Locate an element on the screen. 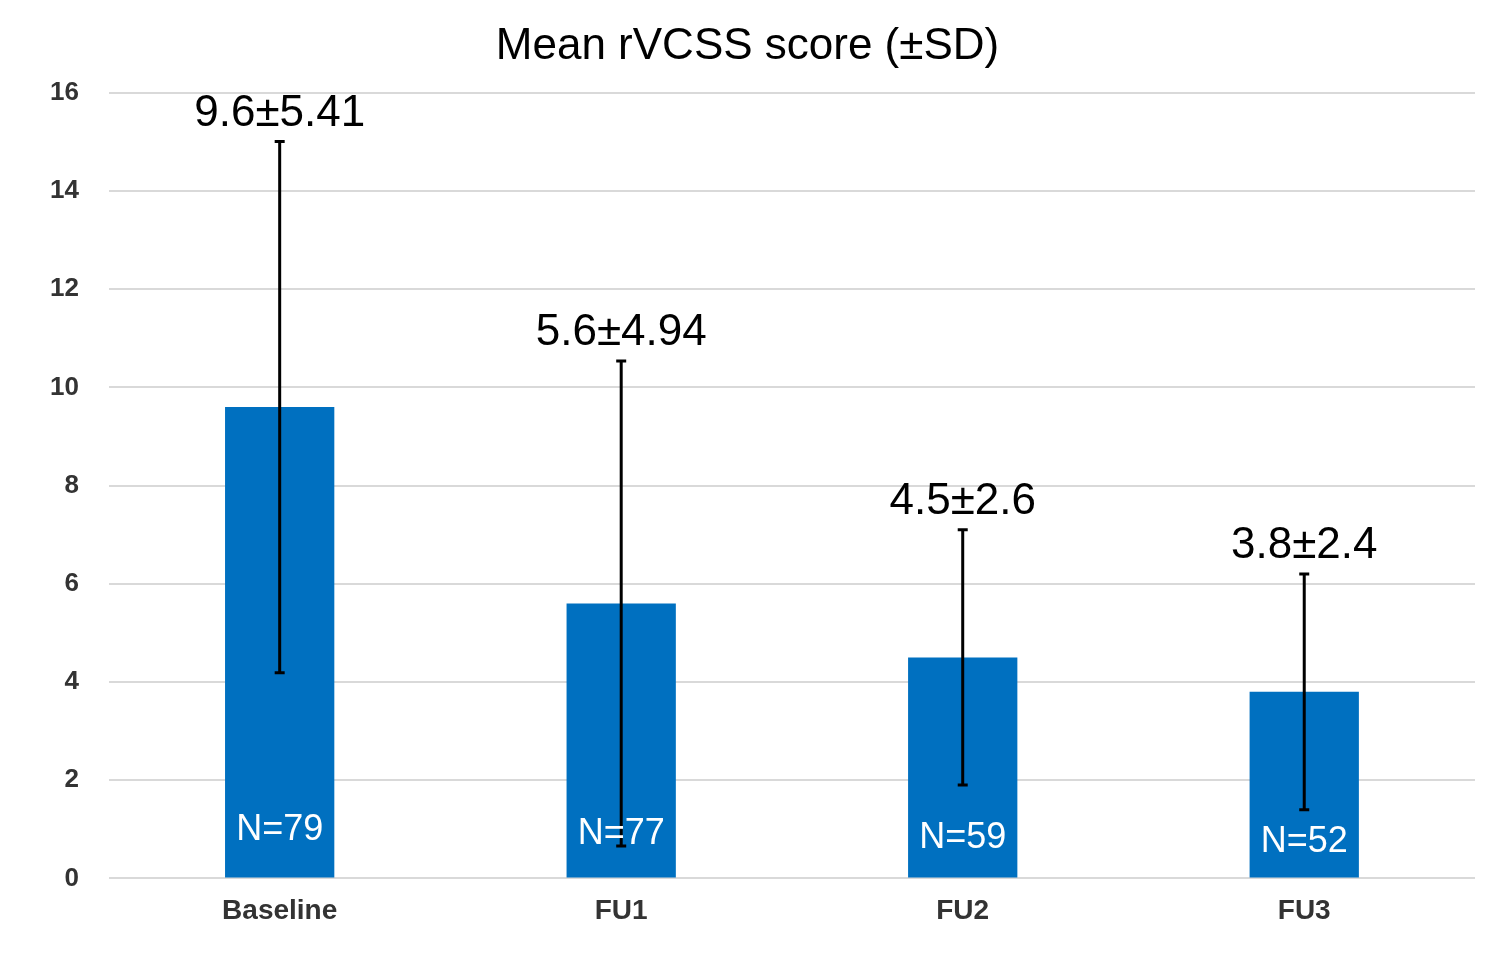 The image size is (1495, 954). annotation: 4.5±2.6 is located at coordinates (962, 498).